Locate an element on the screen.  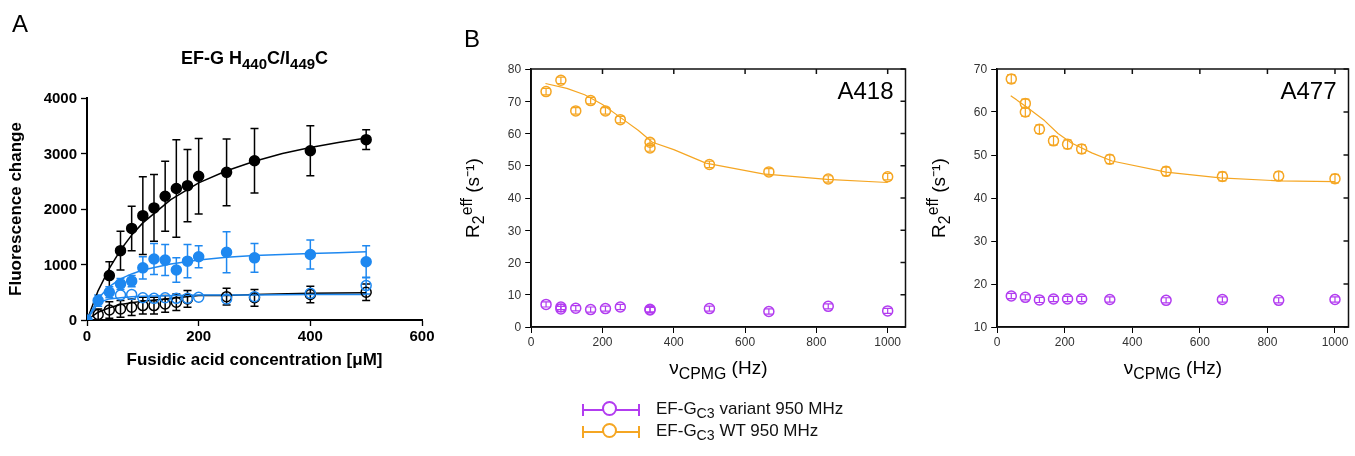
y-axis-title: Fluorescence change is located at coordinates (15, 209).